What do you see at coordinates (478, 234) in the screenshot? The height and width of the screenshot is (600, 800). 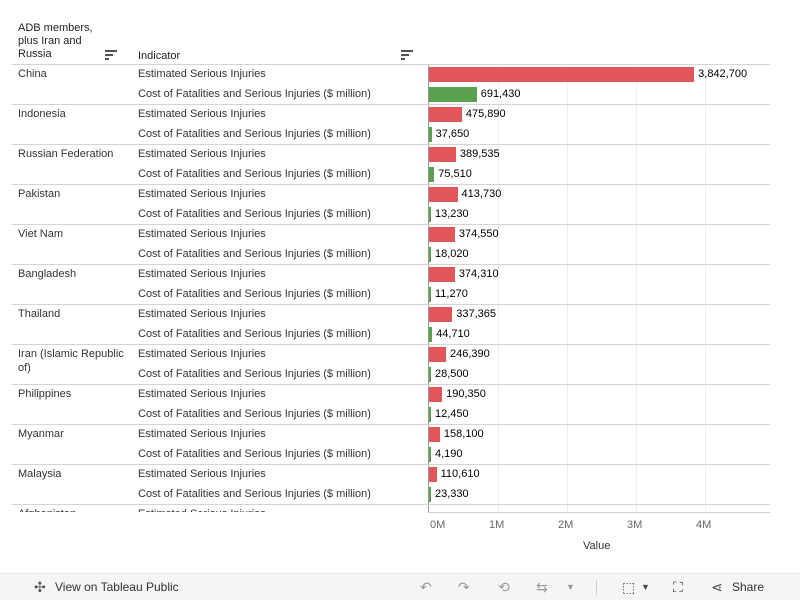 I see `bar-value-label: 374,550` at bounding box center [478, 234].